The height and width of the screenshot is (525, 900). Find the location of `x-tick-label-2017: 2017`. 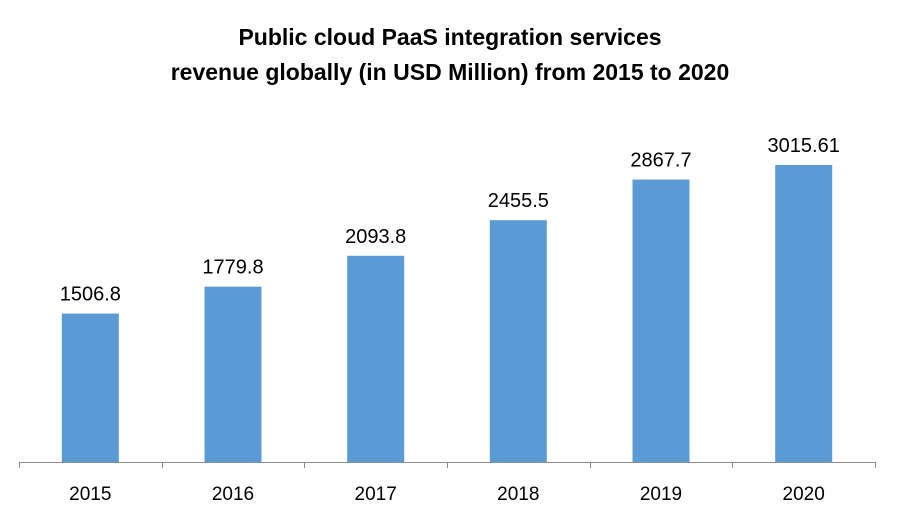

x-tick-label-2017: 2017 is located at coordinates (376, 494).